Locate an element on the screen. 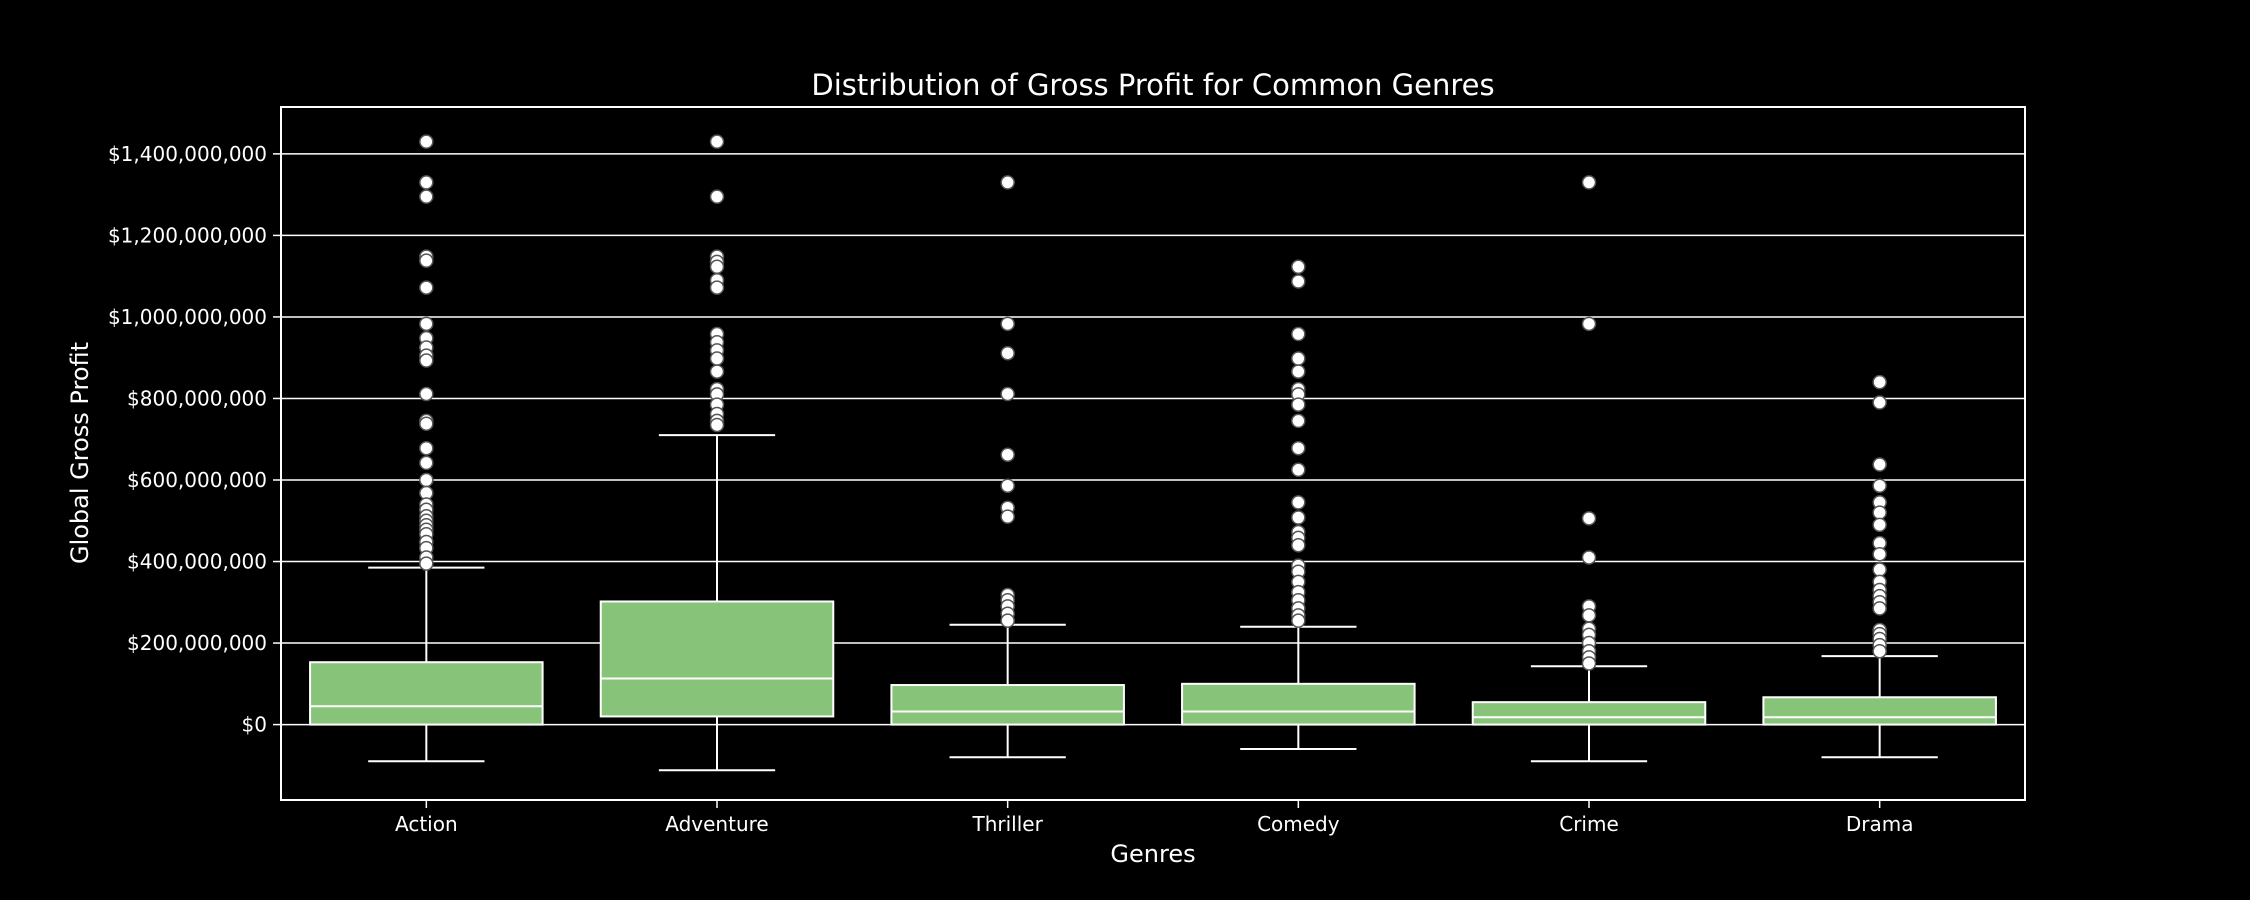 The width and height of the screenshot is (2250, 900). y-tick-label: $1,400,000,000 is located at coordinates (187, 154).